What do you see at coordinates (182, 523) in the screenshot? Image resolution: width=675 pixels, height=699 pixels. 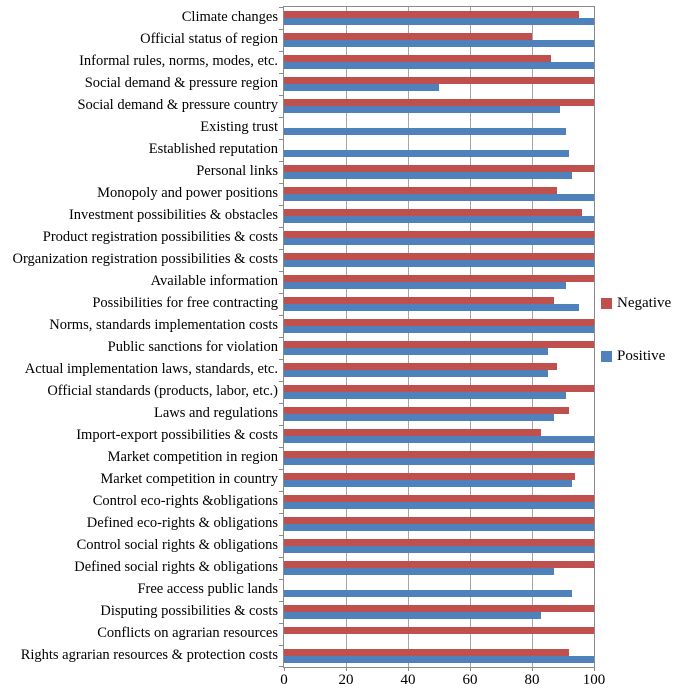 I see `category-label: Defined eco-rights & obligations` at bounding box center [182, 523].